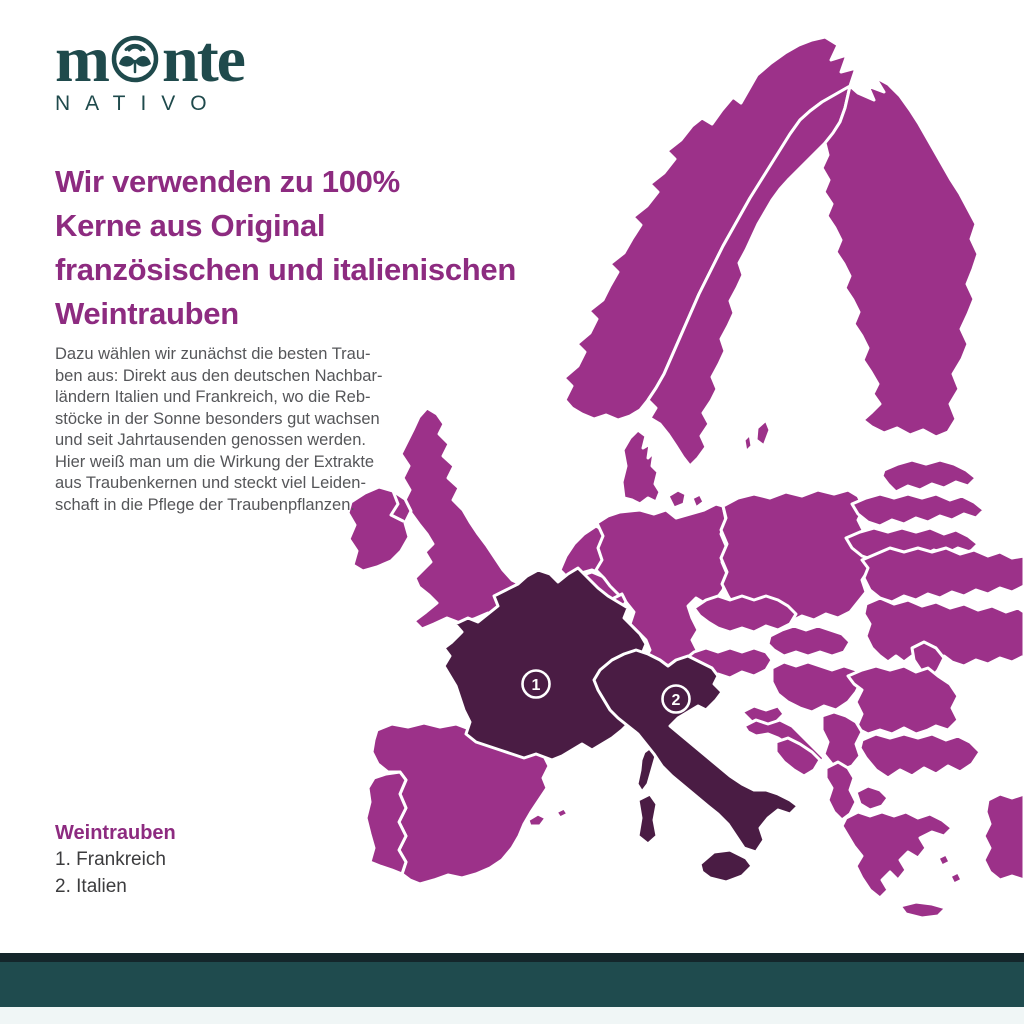 The width and height of the screenshot is (1024, 1024). I want to click on map-island-ibiza, so click(562, 813).